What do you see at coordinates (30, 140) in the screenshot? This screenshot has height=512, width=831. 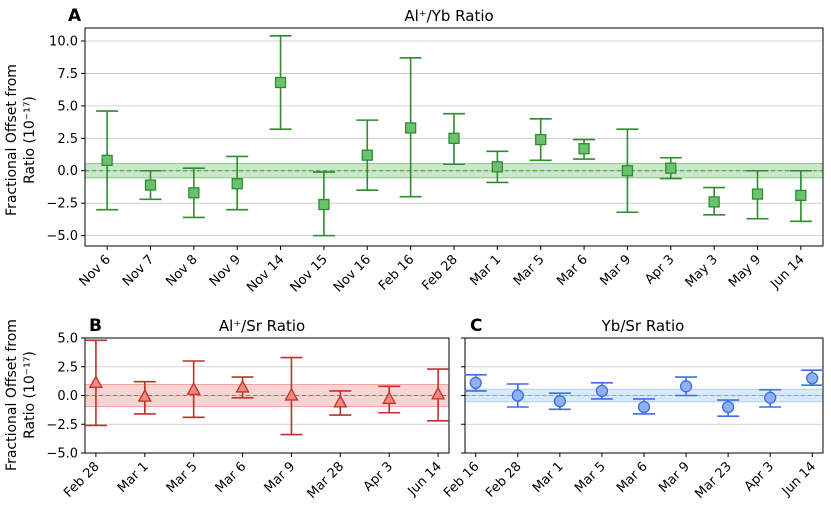 I see `panel-a-ylabel-line2: Ratio (10⁻¹⁷)` at bounding box center [30, 140].